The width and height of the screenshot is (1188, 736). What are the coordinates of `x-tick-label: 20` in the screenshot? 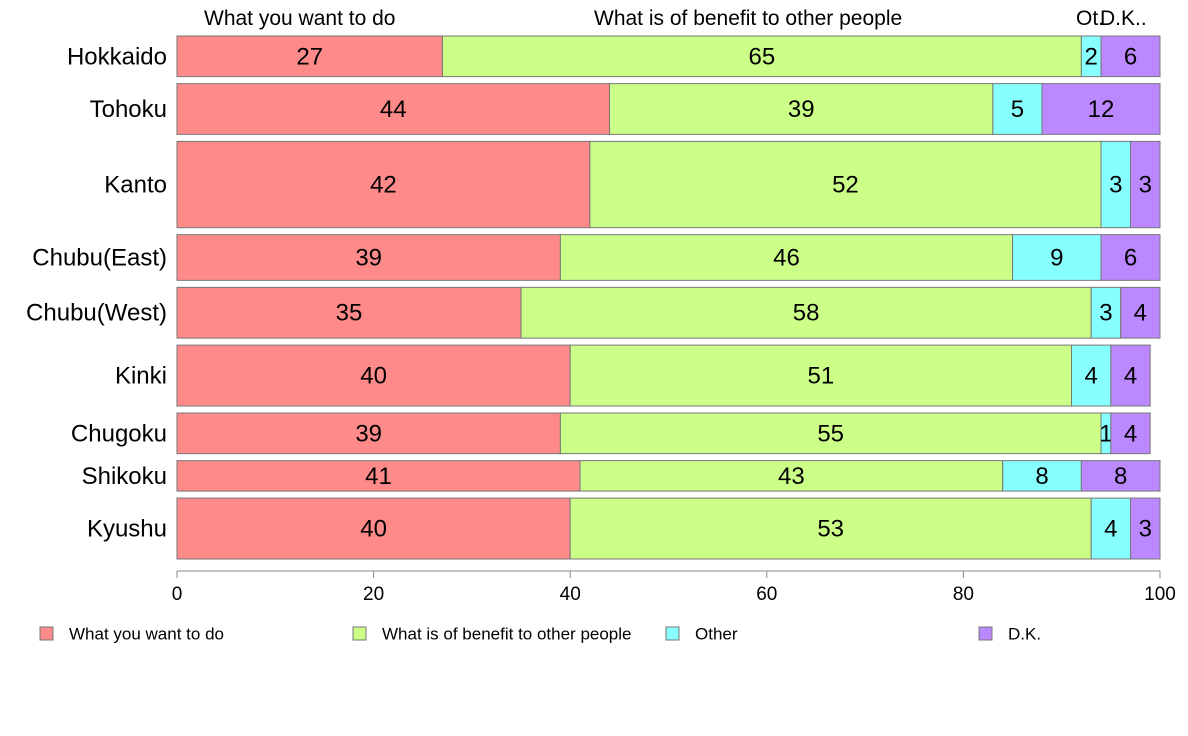 It's located at (373, 594).